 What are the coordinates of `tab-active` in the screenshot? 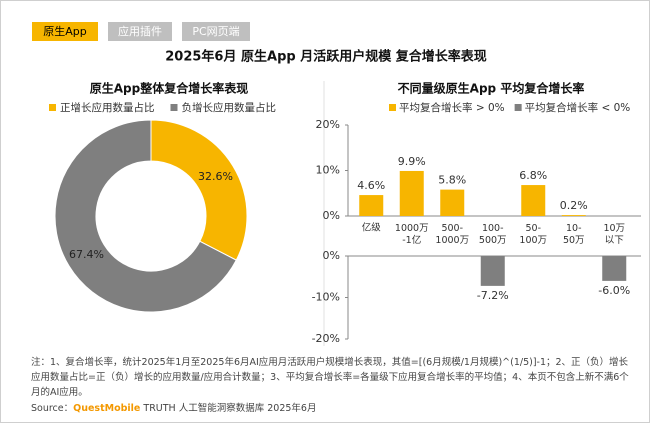 It's located at (65, 31).